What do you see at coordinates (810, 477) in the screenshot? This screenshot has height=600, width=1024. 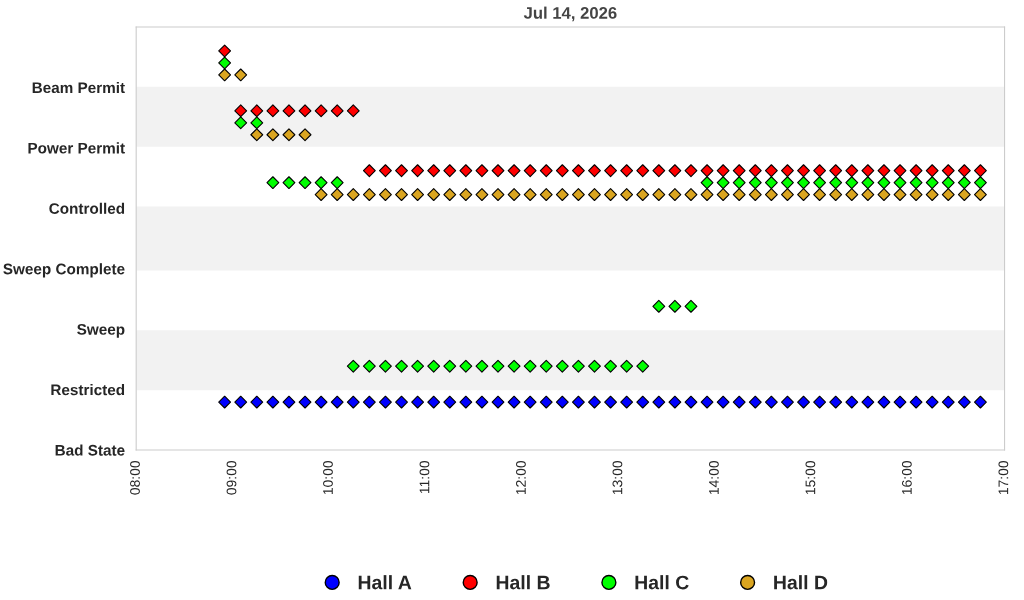 I see `x-tick-label: 15:00` at bounding box center [810, 477].